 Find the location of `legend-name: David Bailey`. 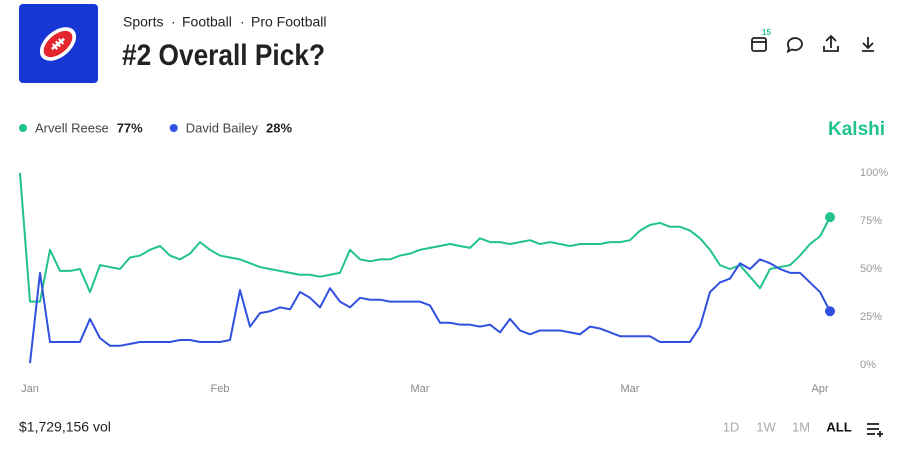

legend-name: David Bailey is located at coordinates (222, 127).